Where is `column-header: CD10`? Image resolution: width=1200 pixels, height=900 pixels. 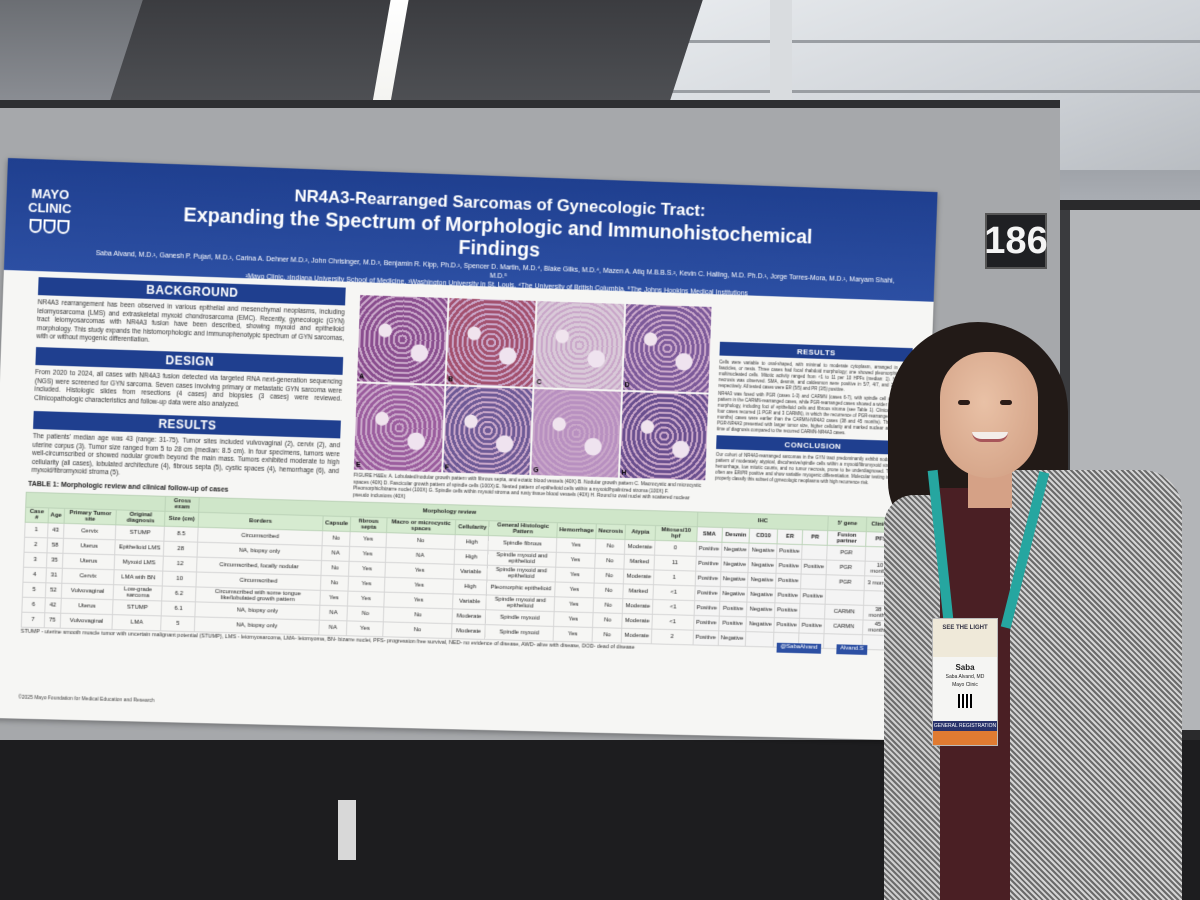
column-header: CD10 is located at coordinates (763, 536).